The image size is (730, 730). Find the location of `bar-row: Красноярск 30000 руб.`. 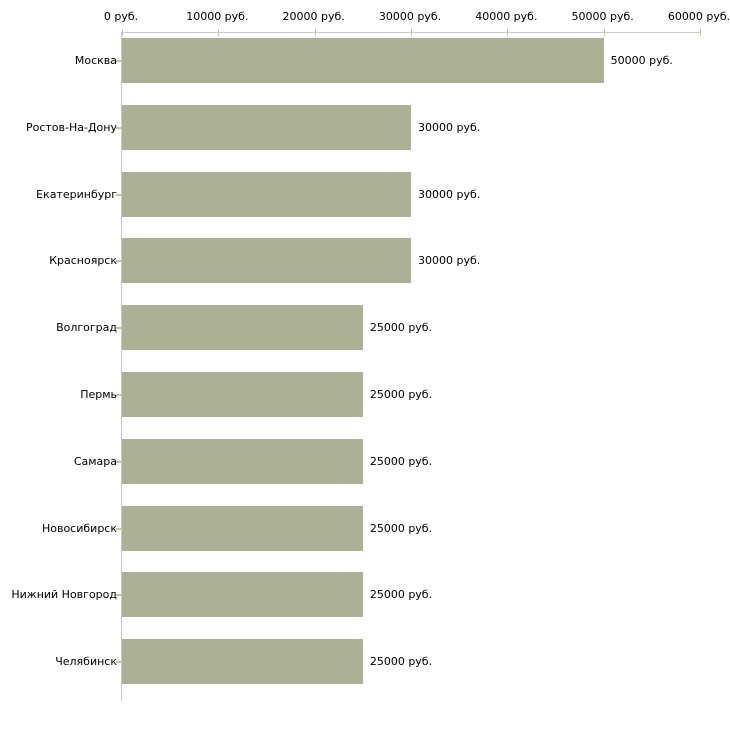

bar-row: Красноярск 30000 руб. is located at coordinates (374, 266).